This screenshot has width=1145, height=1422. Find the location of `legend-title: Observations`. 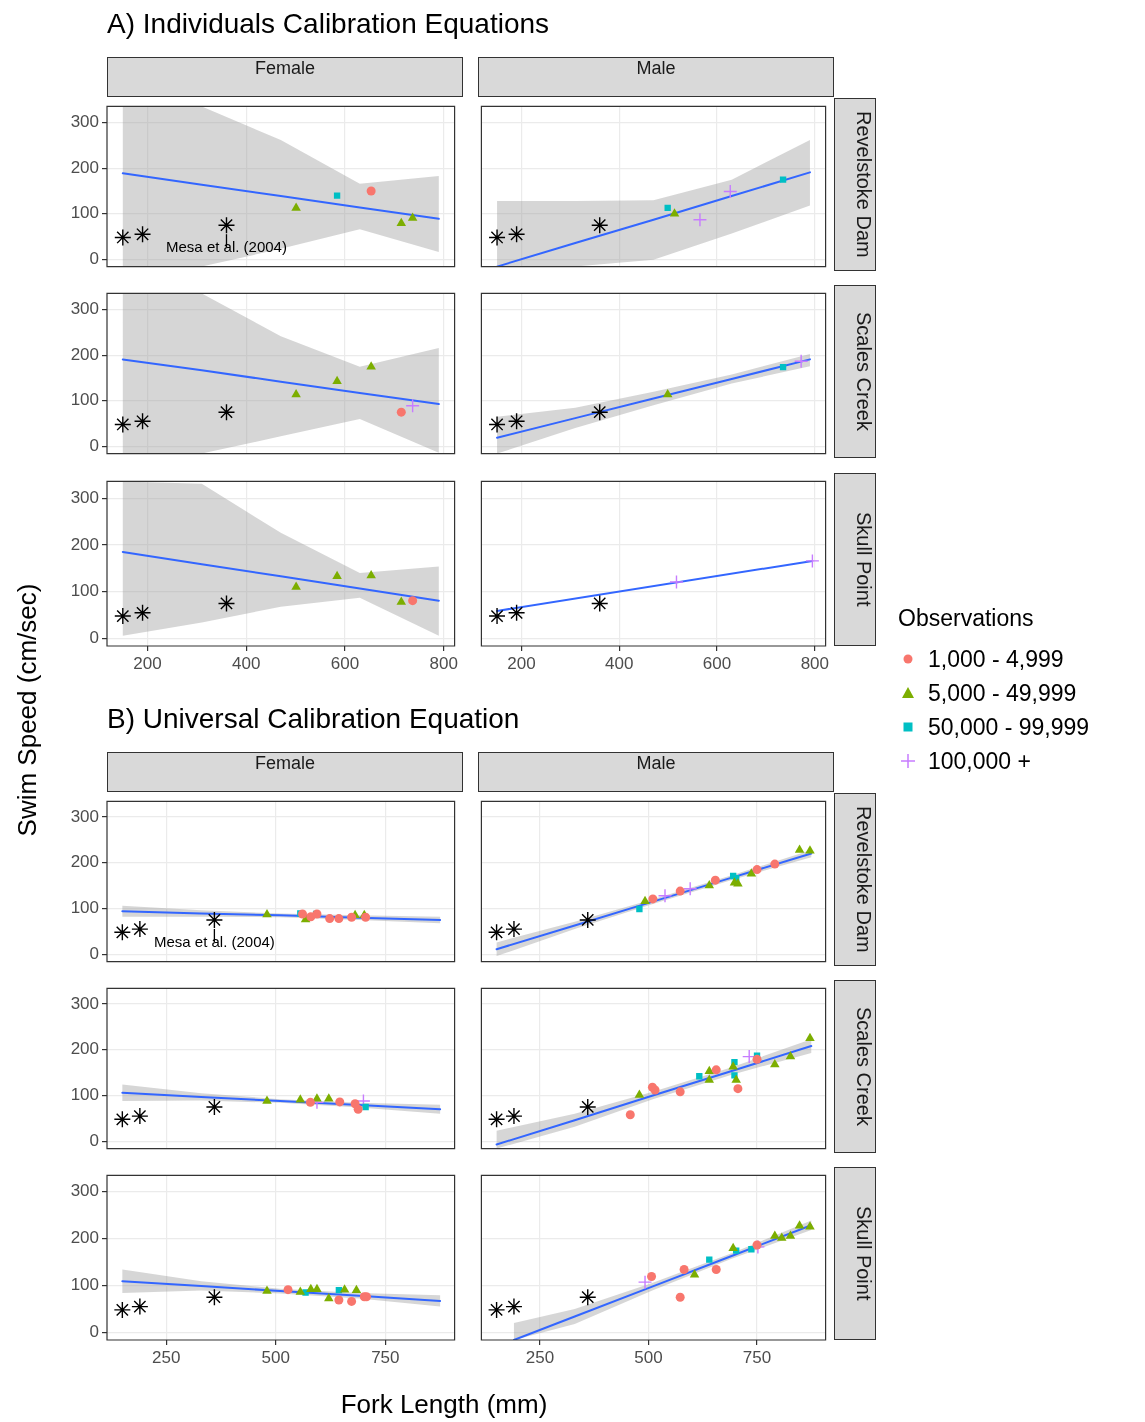

legend-title: Observations is located at coordinates (966, 618).